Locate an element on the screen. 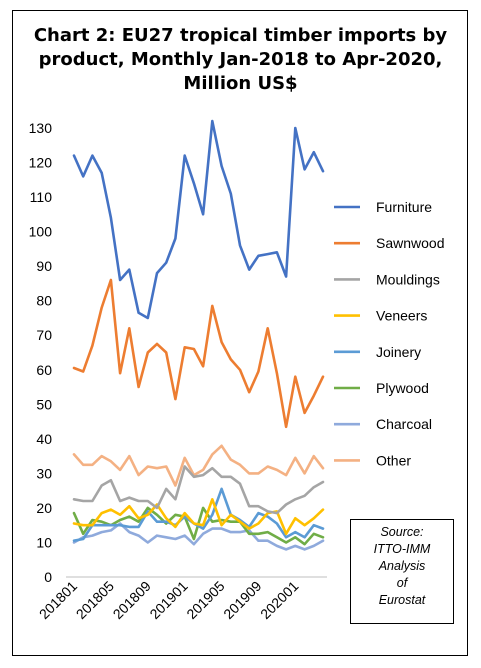  series-line-other is located at coordinates (198, 465).